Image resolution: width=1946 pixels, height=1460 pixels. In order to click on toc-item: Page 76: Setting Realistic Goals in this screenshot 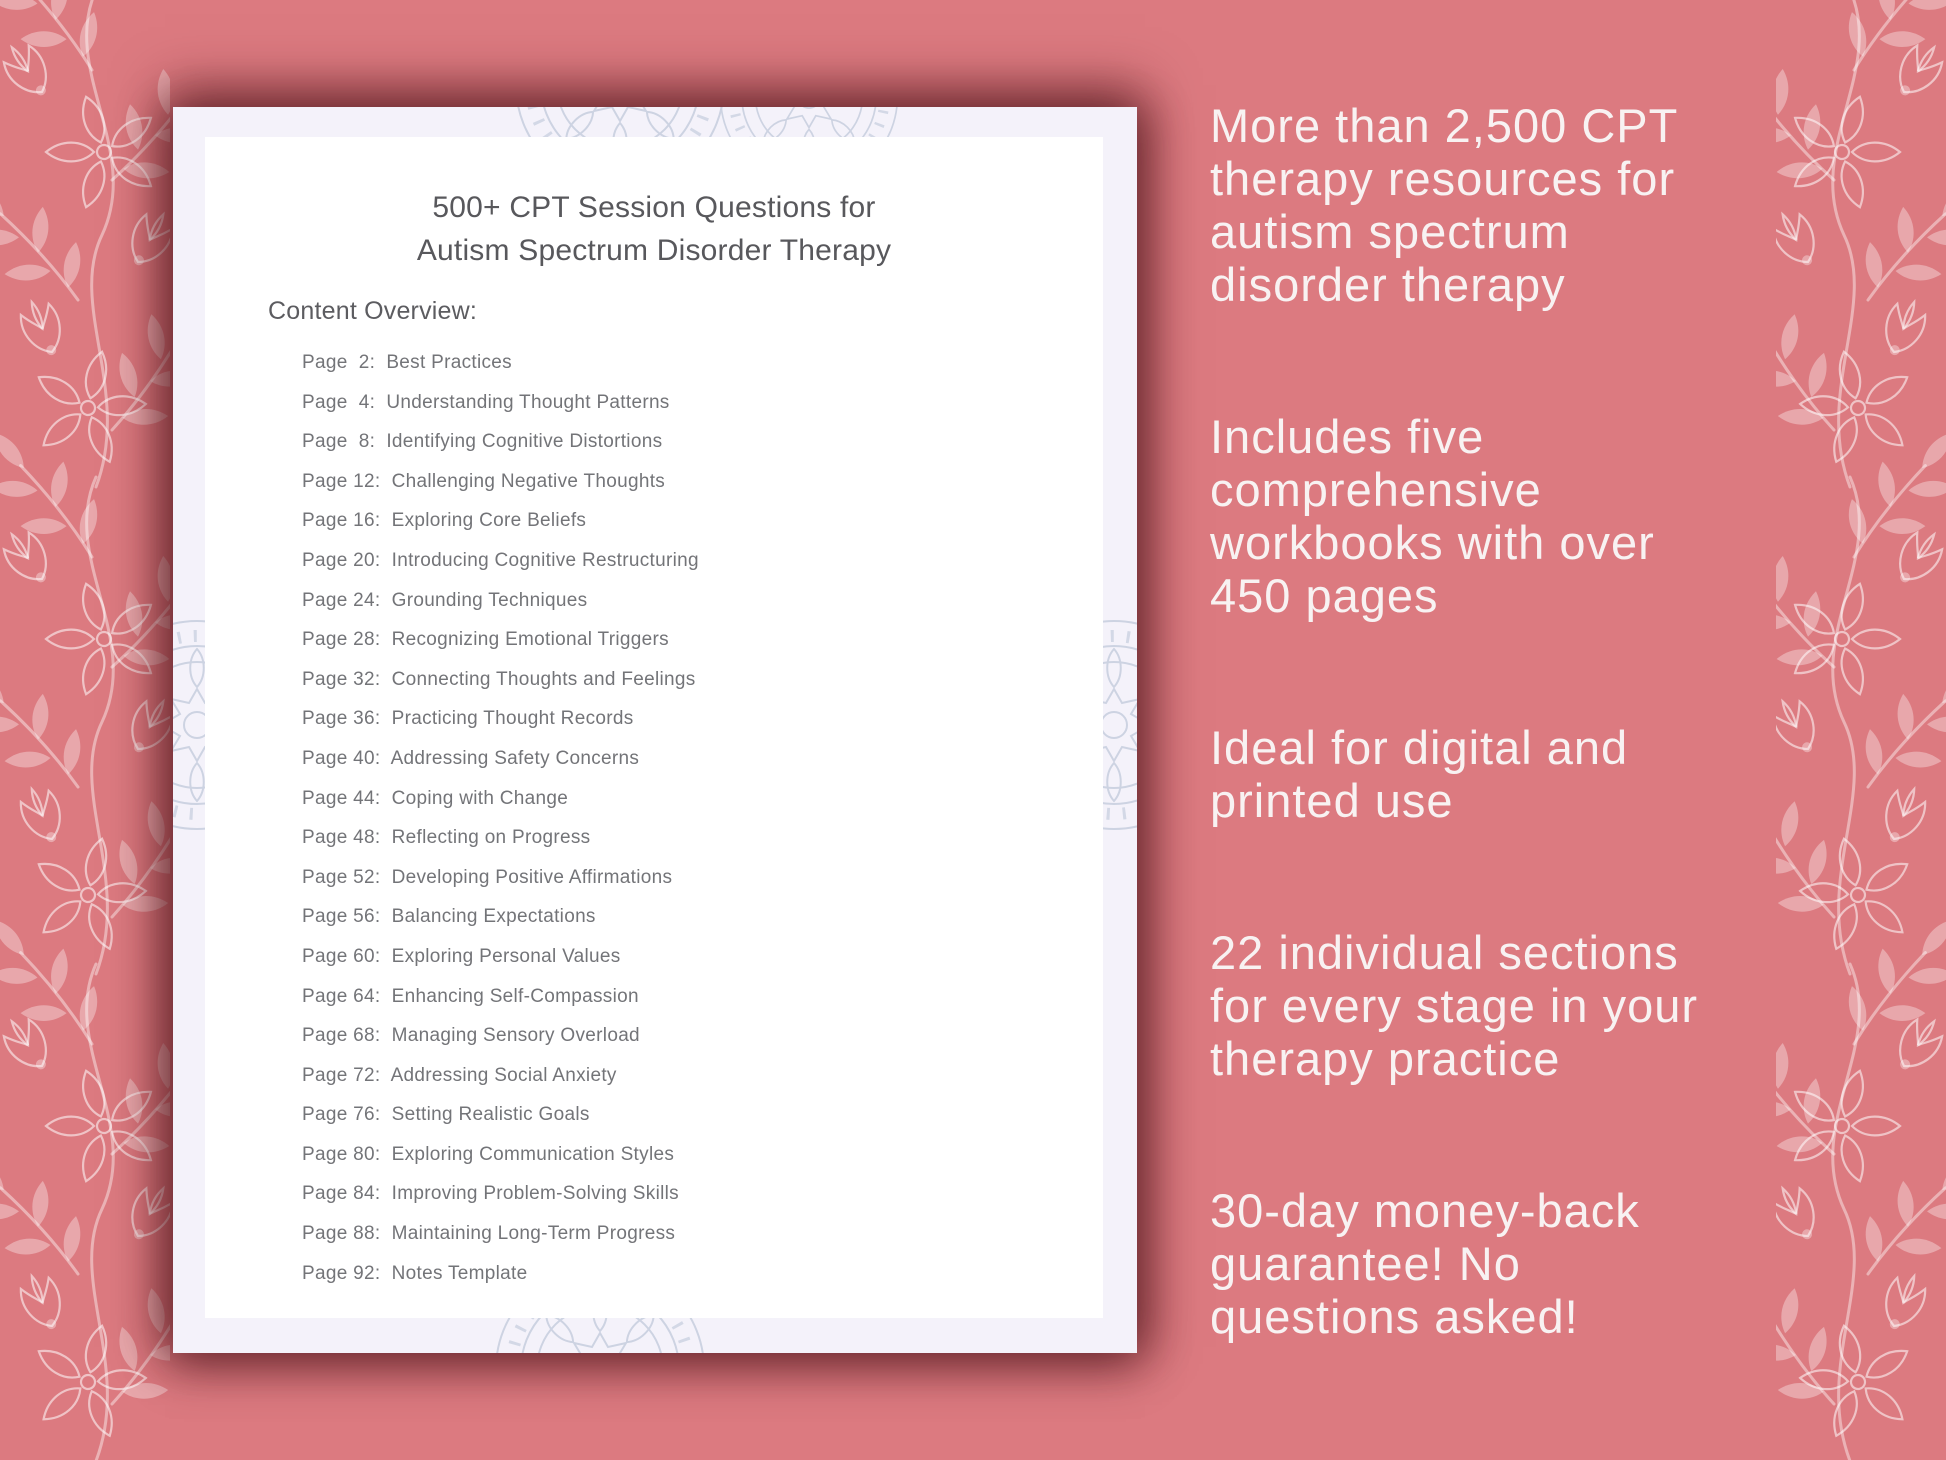, I will do `click(446, 1115)`.